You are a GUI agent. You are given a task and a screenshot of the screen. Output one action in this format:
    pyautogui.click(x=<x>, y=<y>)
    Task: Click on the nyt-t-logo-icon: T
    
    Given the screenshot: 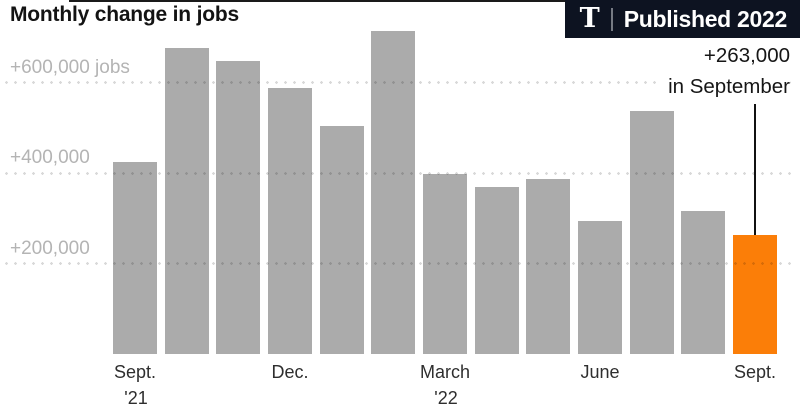 What is the action you would take?
    pyautogui.click(x=589, y=18)
    